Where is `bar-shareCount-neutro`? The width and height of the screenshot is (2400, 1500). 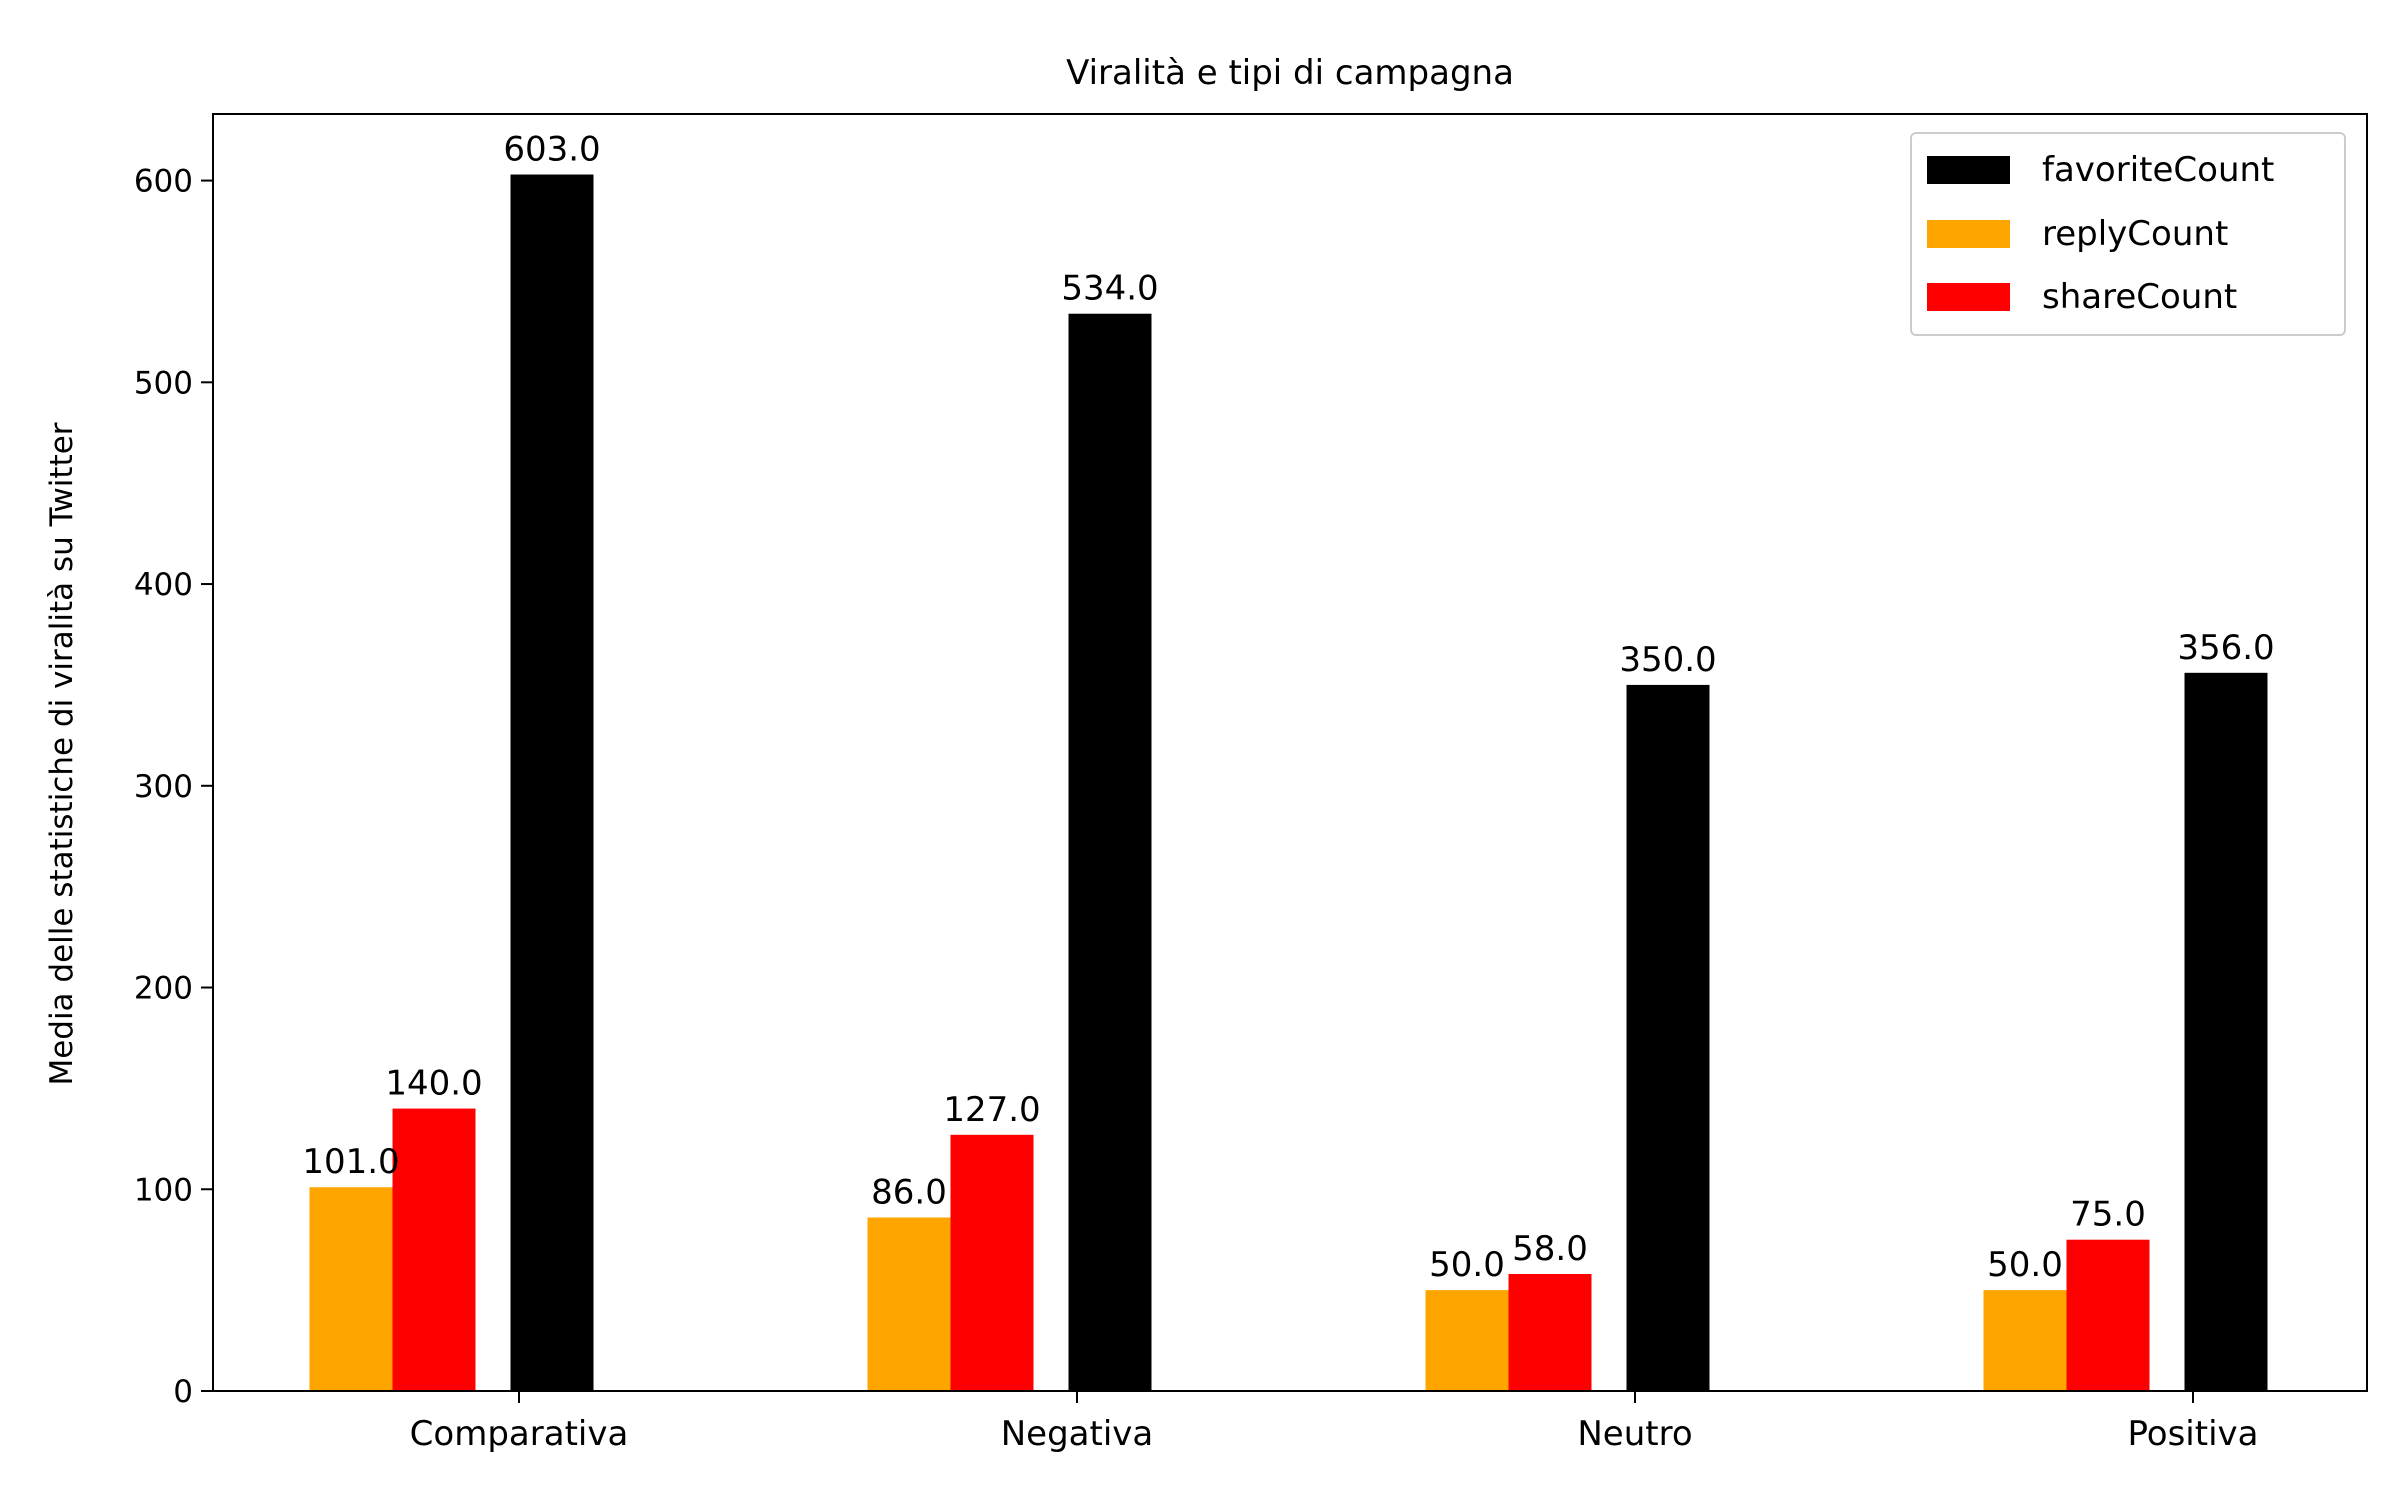
bar-shareCount-neutro is located at coordinates (1550, 1332).